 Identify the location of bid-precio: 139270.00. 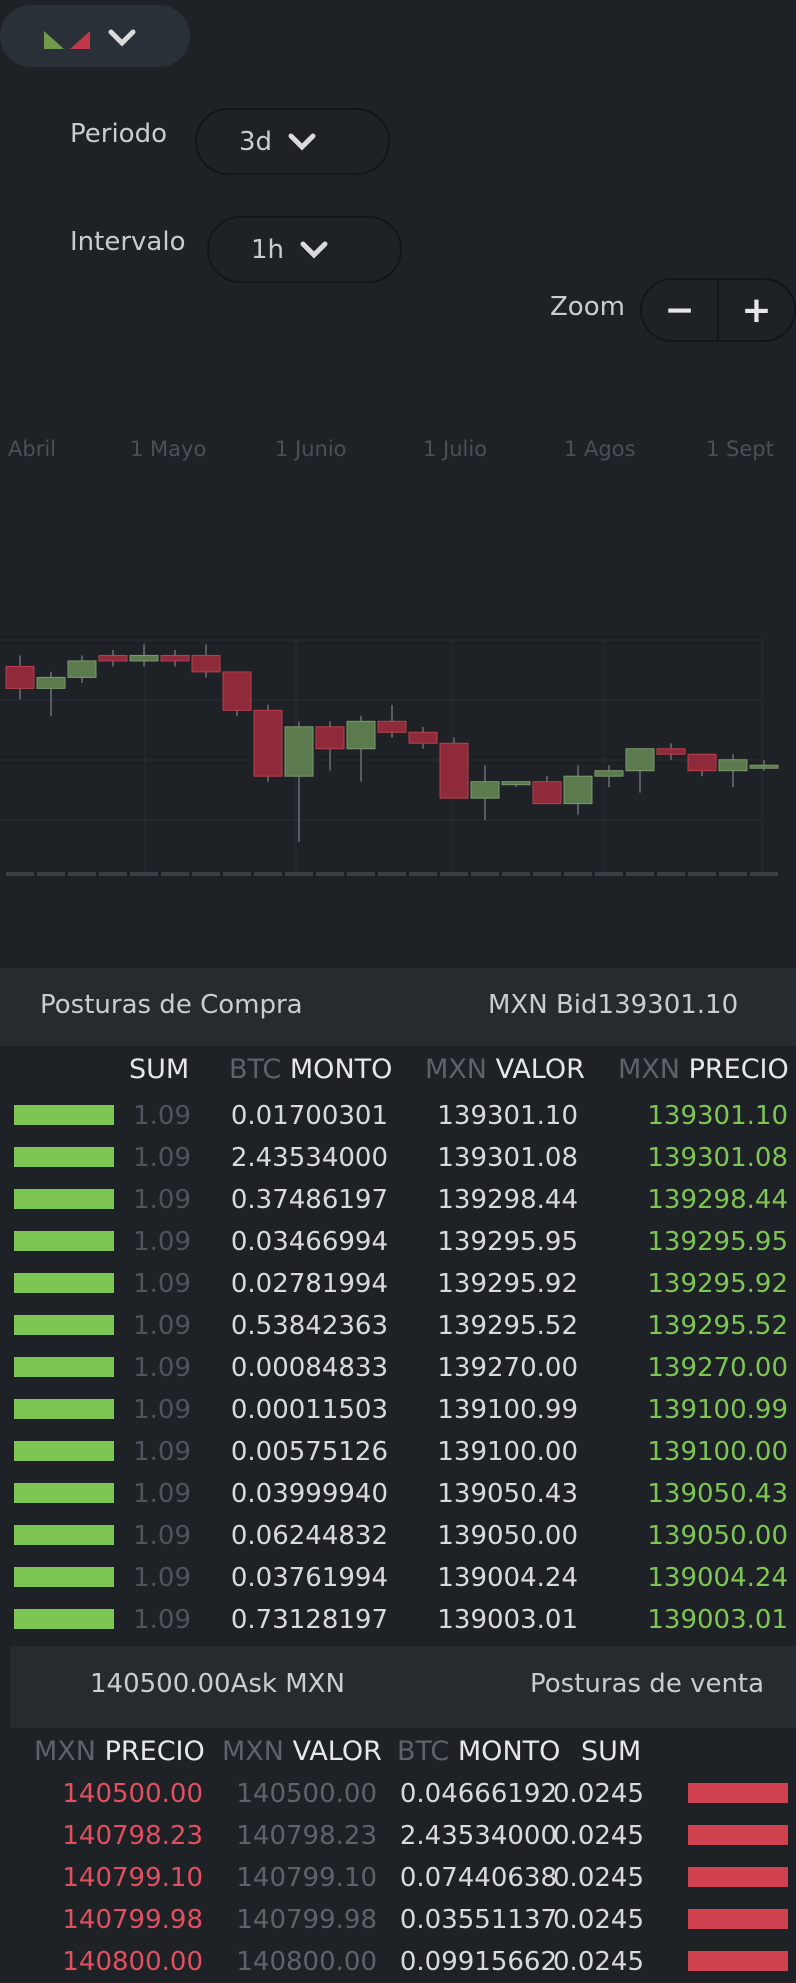
(717, 1368).